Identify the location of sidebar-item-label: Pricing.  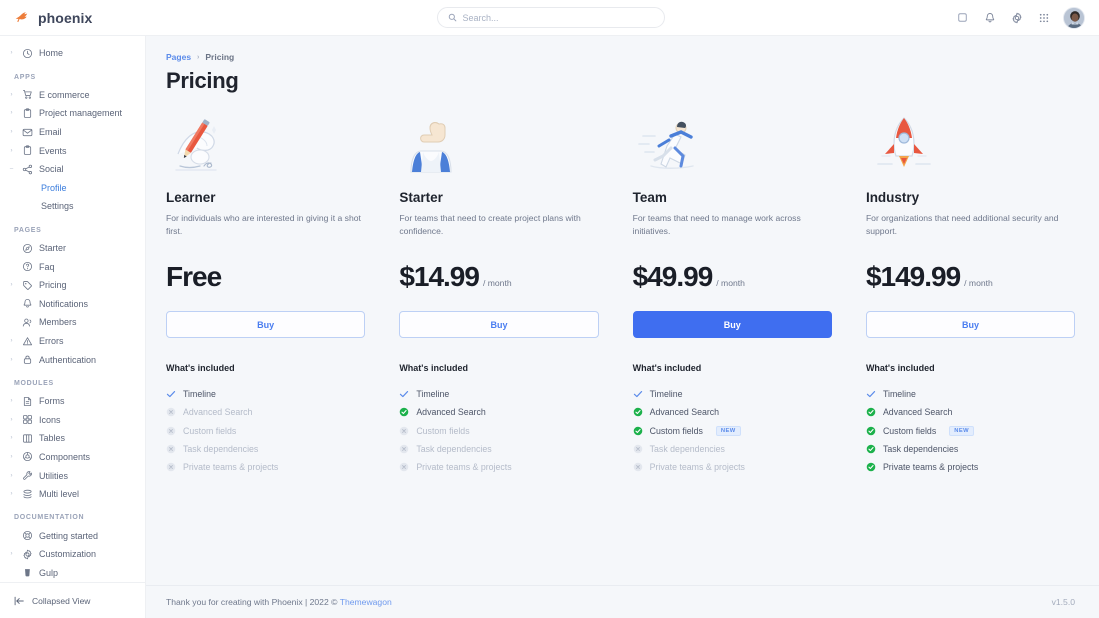
(53, 285).